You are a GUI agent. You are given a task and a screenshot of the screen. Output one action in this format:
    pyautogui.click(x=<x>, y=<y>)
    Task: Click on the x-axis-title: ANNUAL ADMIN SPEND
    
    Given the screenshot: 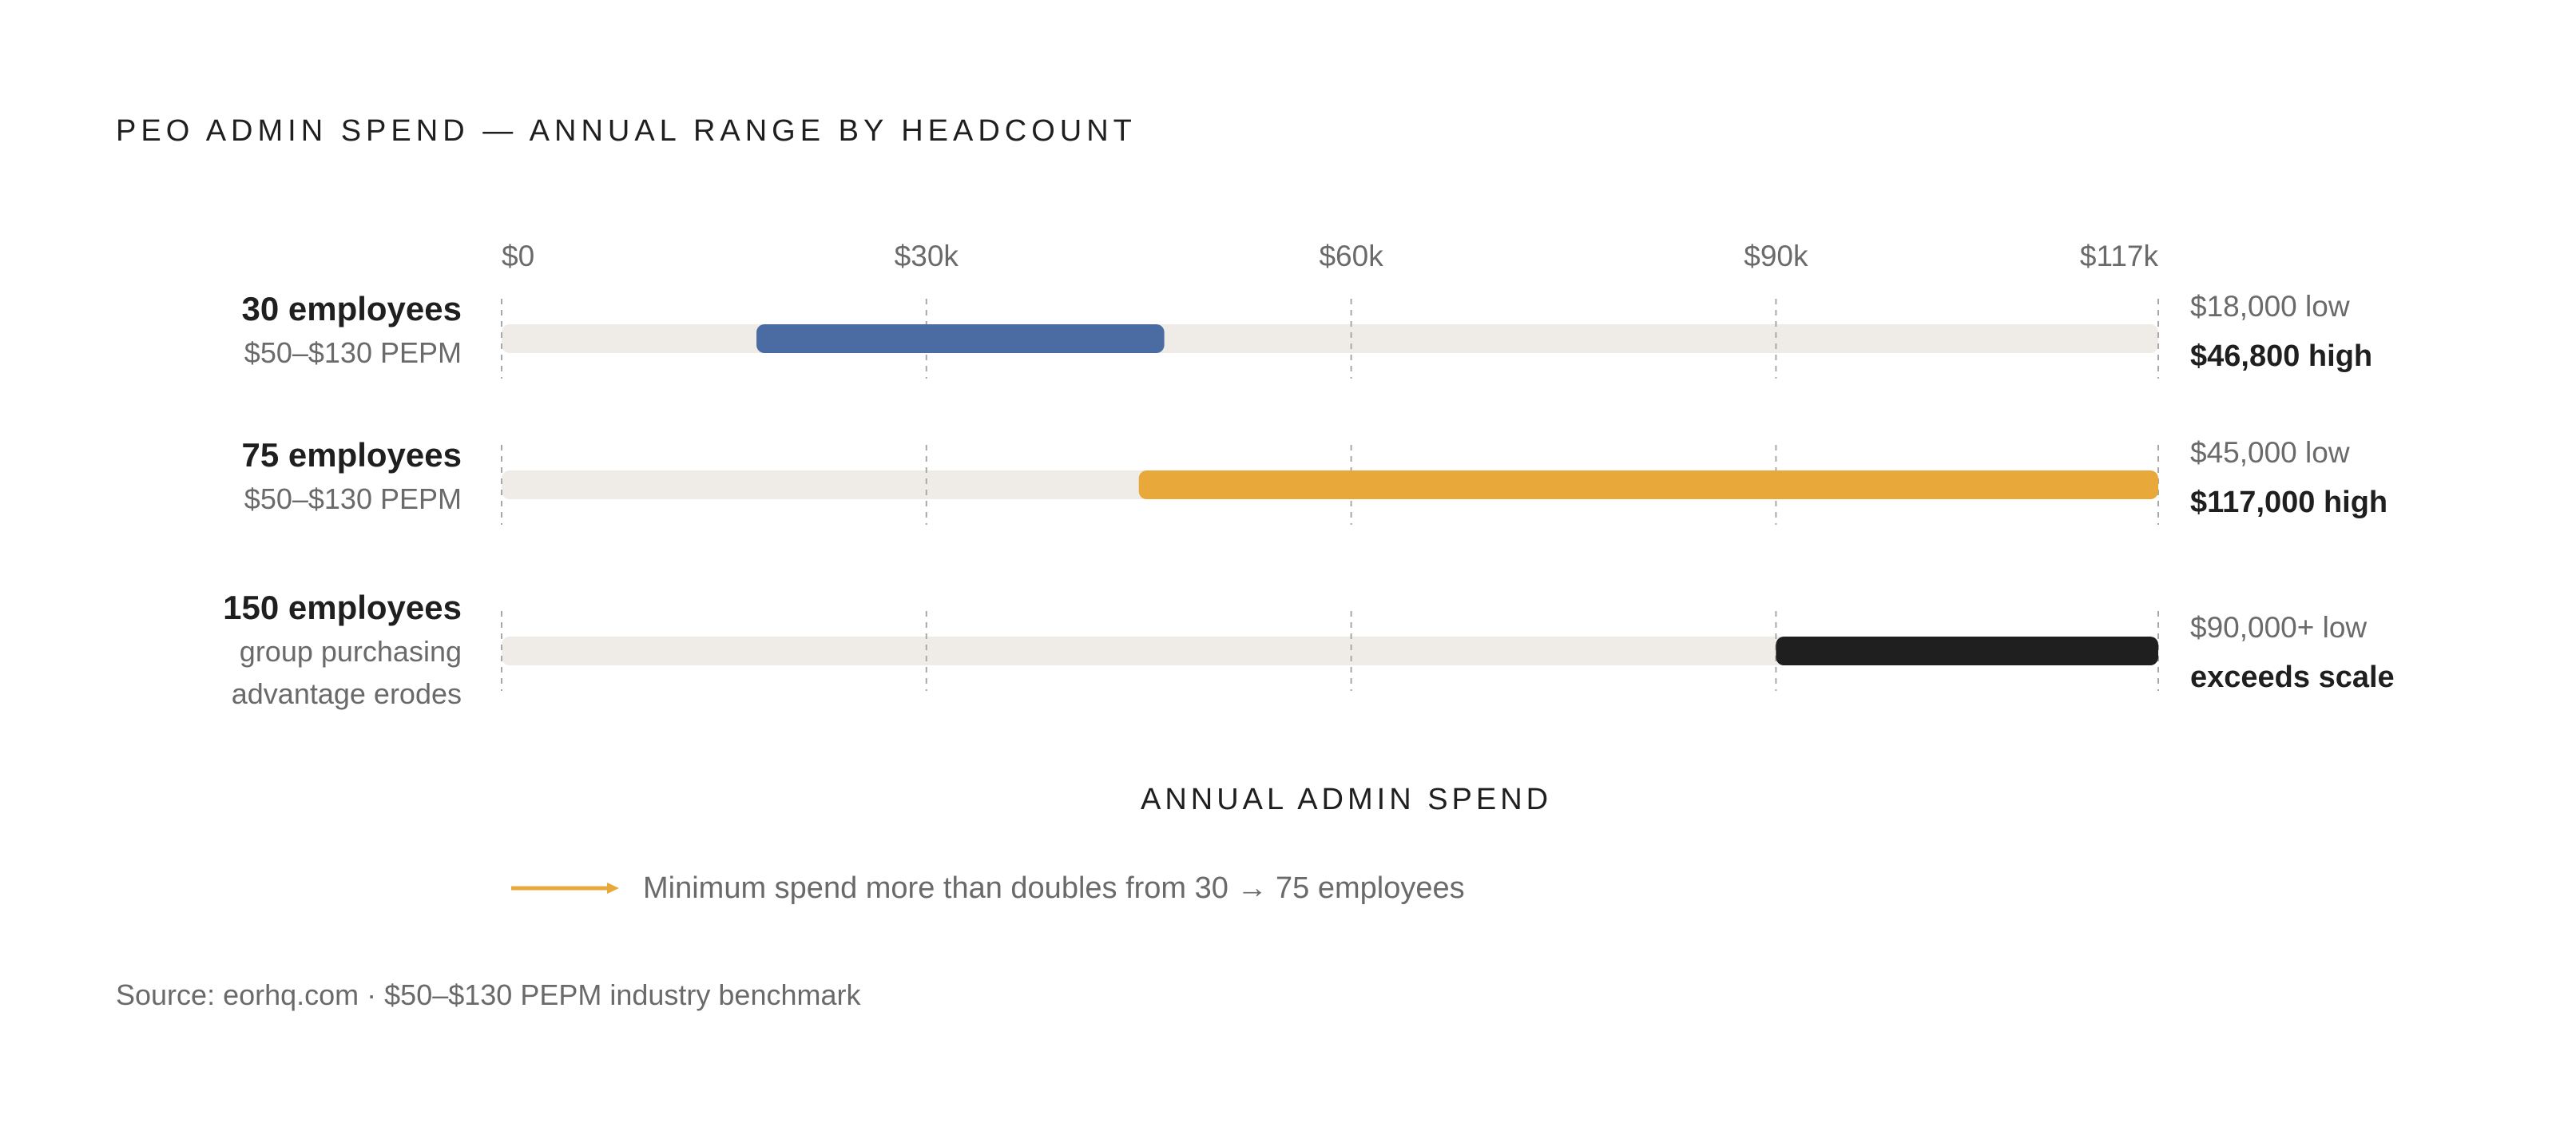 What is the action you would take?
    pyautogui.click(x=1347, y=799)
    